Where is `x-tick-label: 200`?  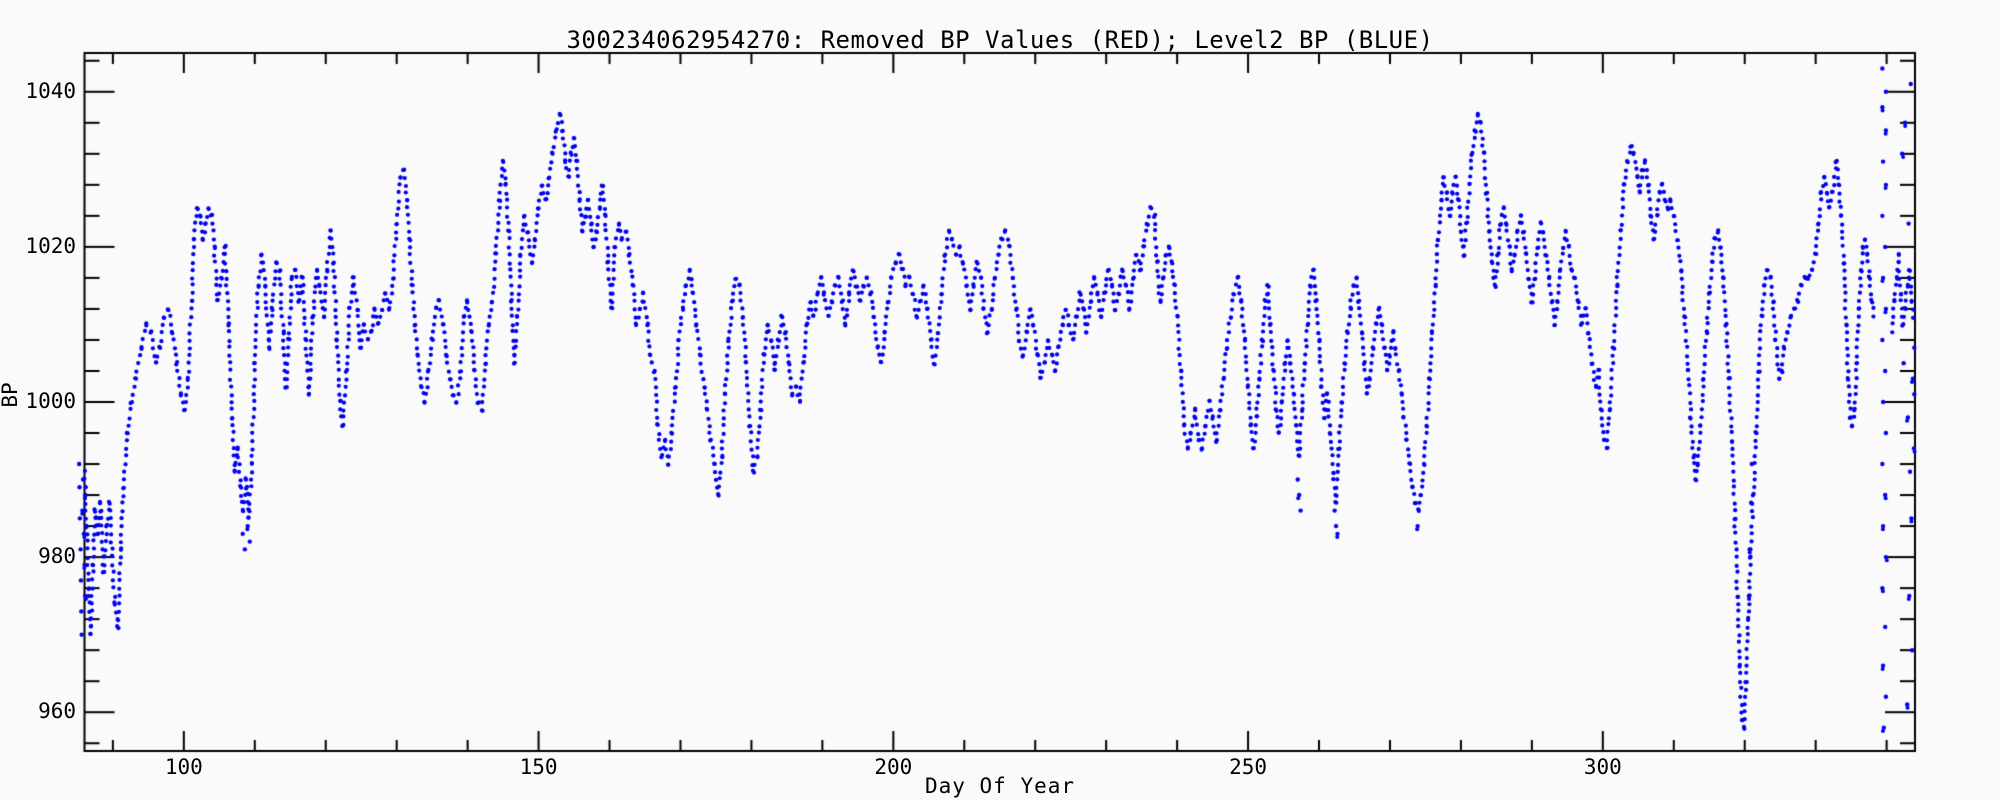
x-tick-label: 200 is located at coordinates (893, 767).